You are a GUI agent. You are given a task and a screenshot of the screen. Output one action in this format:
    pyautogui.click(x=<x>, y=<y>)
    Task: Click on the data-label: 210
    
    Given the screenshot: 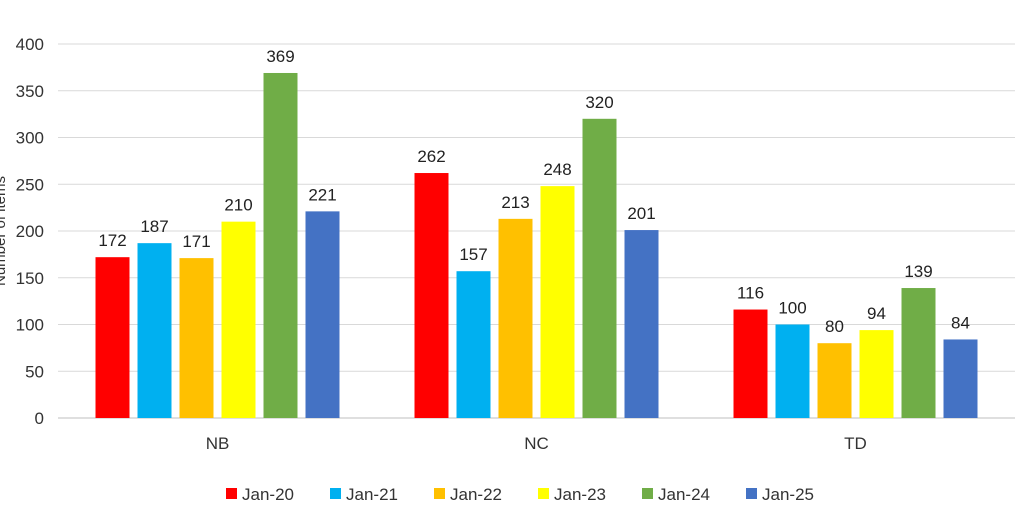 What is the action you would take?
    pyautogui.click(x=238, y=205)
    